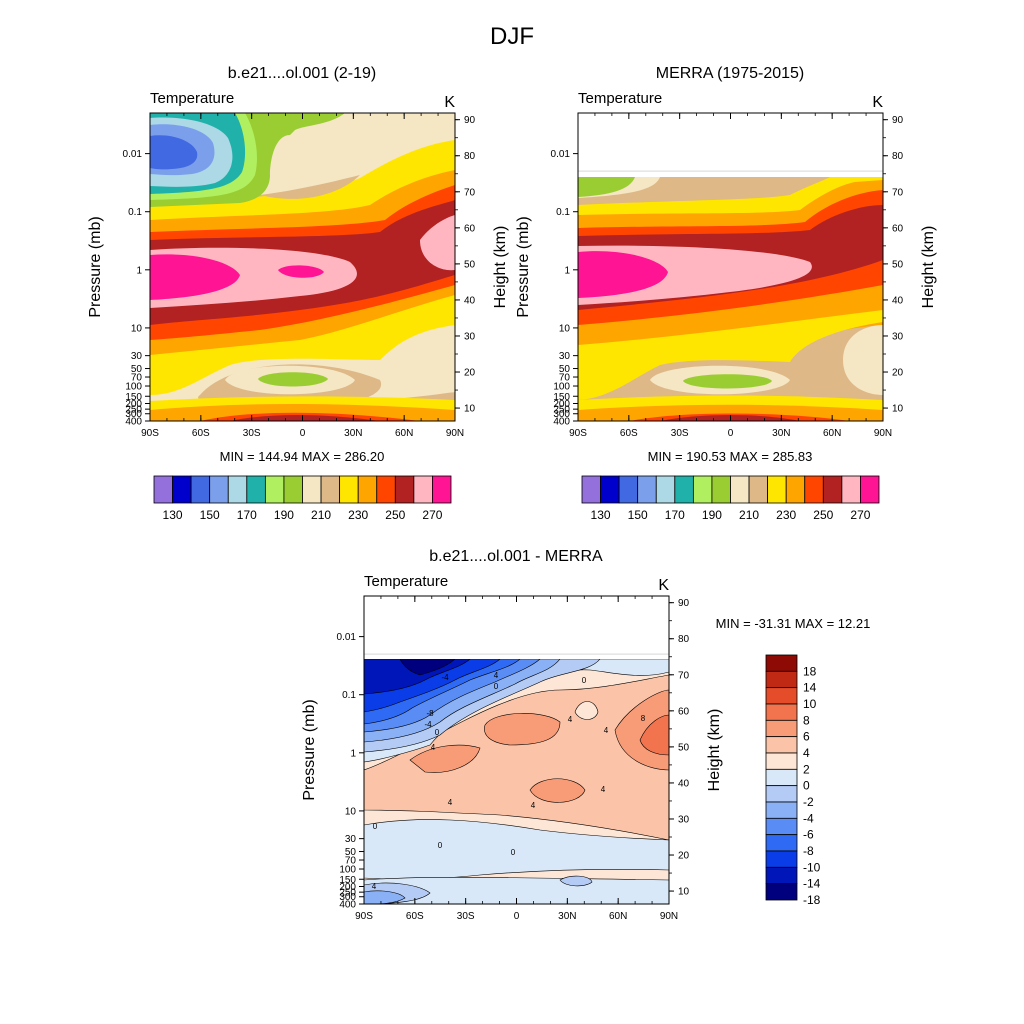 The width and height of the screenshot is (1024, 1024). Describe the element at coordinates (351, 852) in the screenshot. I see `y-tick-label: 50` at that location.